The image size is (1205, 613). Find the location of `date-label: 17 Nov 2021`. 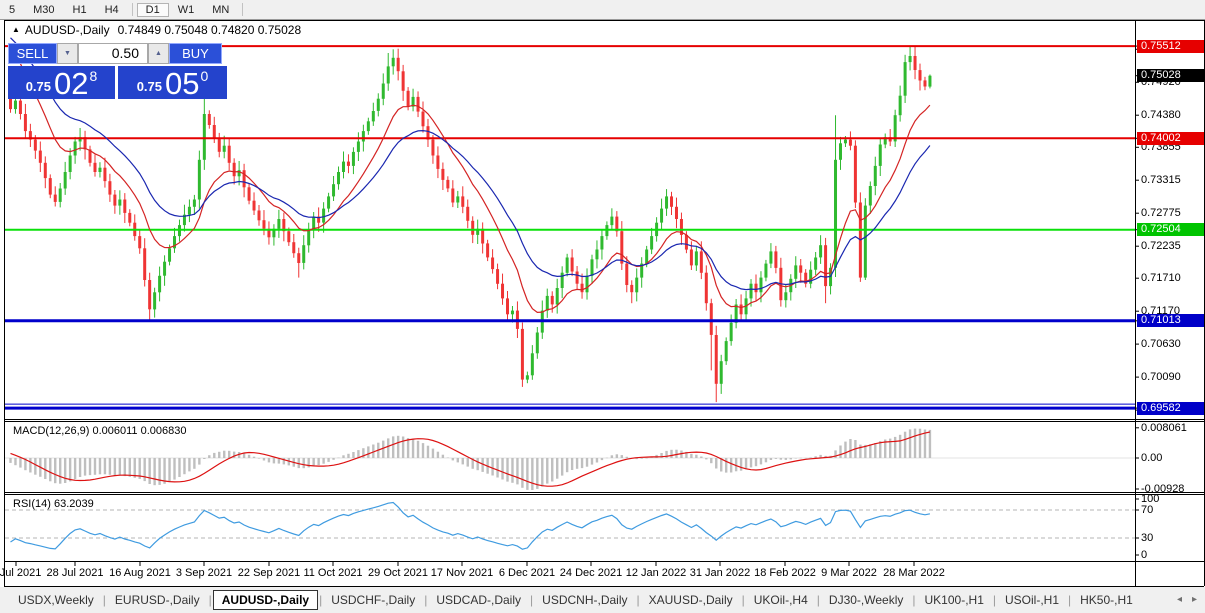

date-label: 17 Nov 2021 is located at coordinates (462, 573).